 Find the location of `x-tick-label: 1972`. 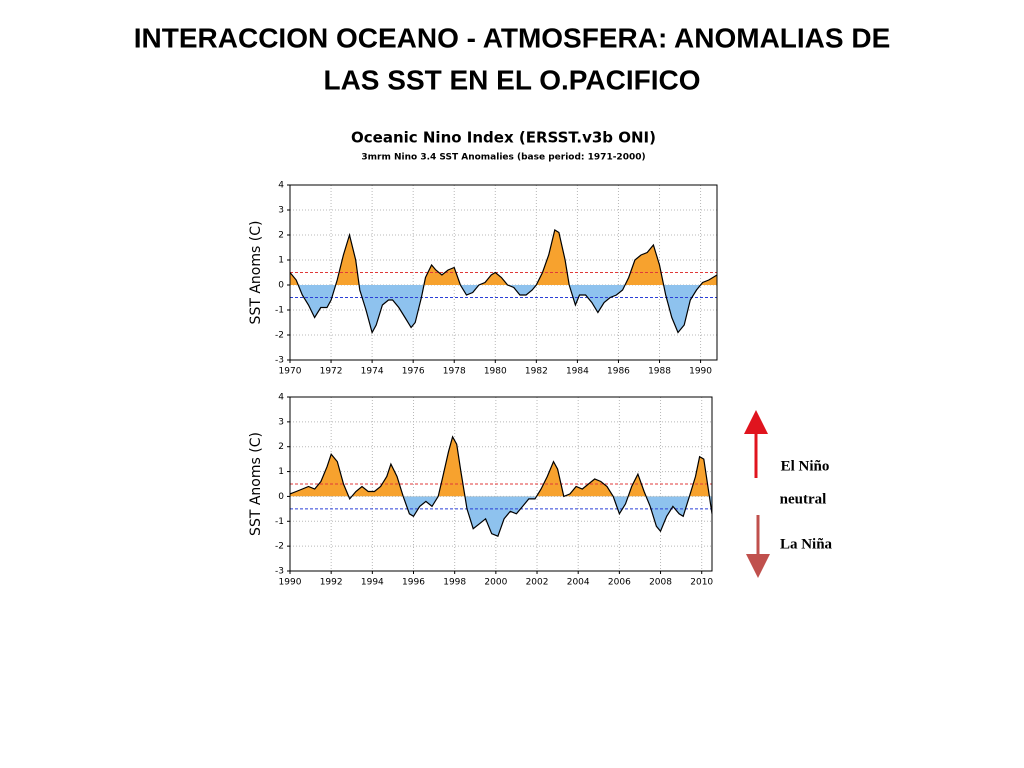

x-tick-label: 1972 is located at coordinates (331, 372).